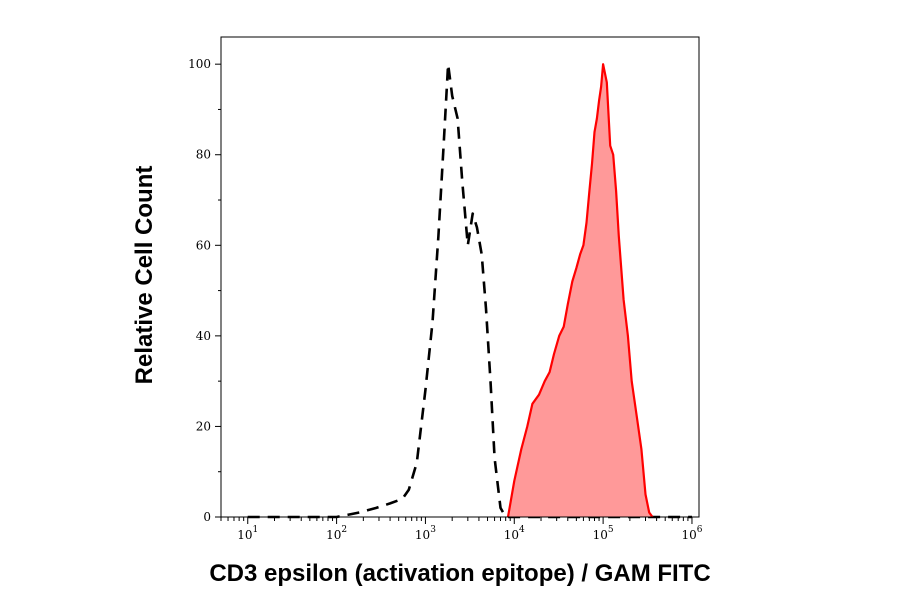 Image resolution: width=900 pixels, height=599 pixels. I want to click on y-axis-title: Relative Cell Count, so click(144, 275).